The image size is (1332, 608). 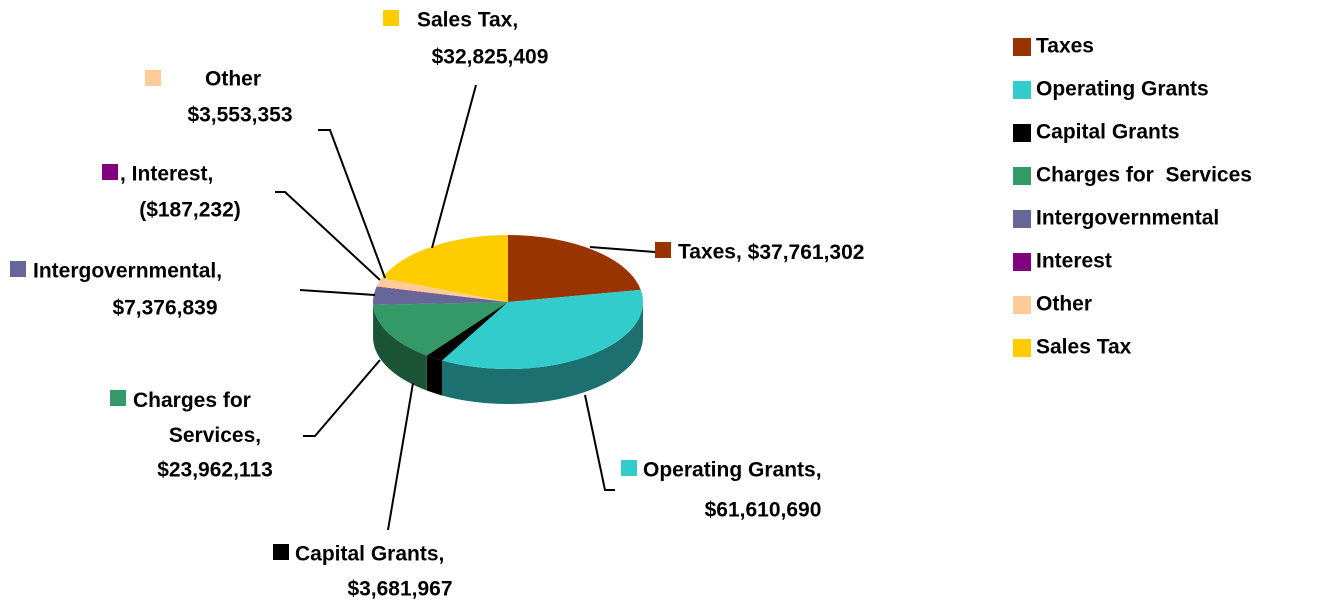 I want to click on data-label-value: $37,761,302, so click(x=803, y=252).